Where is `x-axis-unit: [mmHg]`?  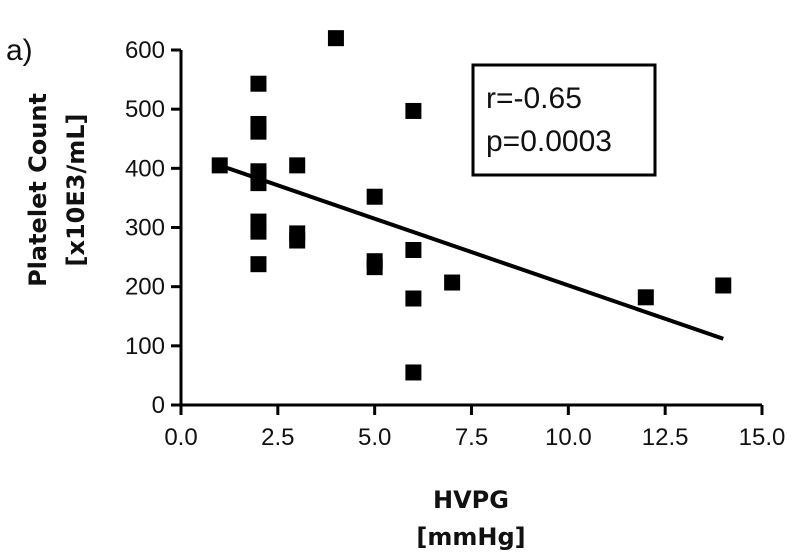 x-axis-unit: [mmHg] is located at coordinates (470, 537).